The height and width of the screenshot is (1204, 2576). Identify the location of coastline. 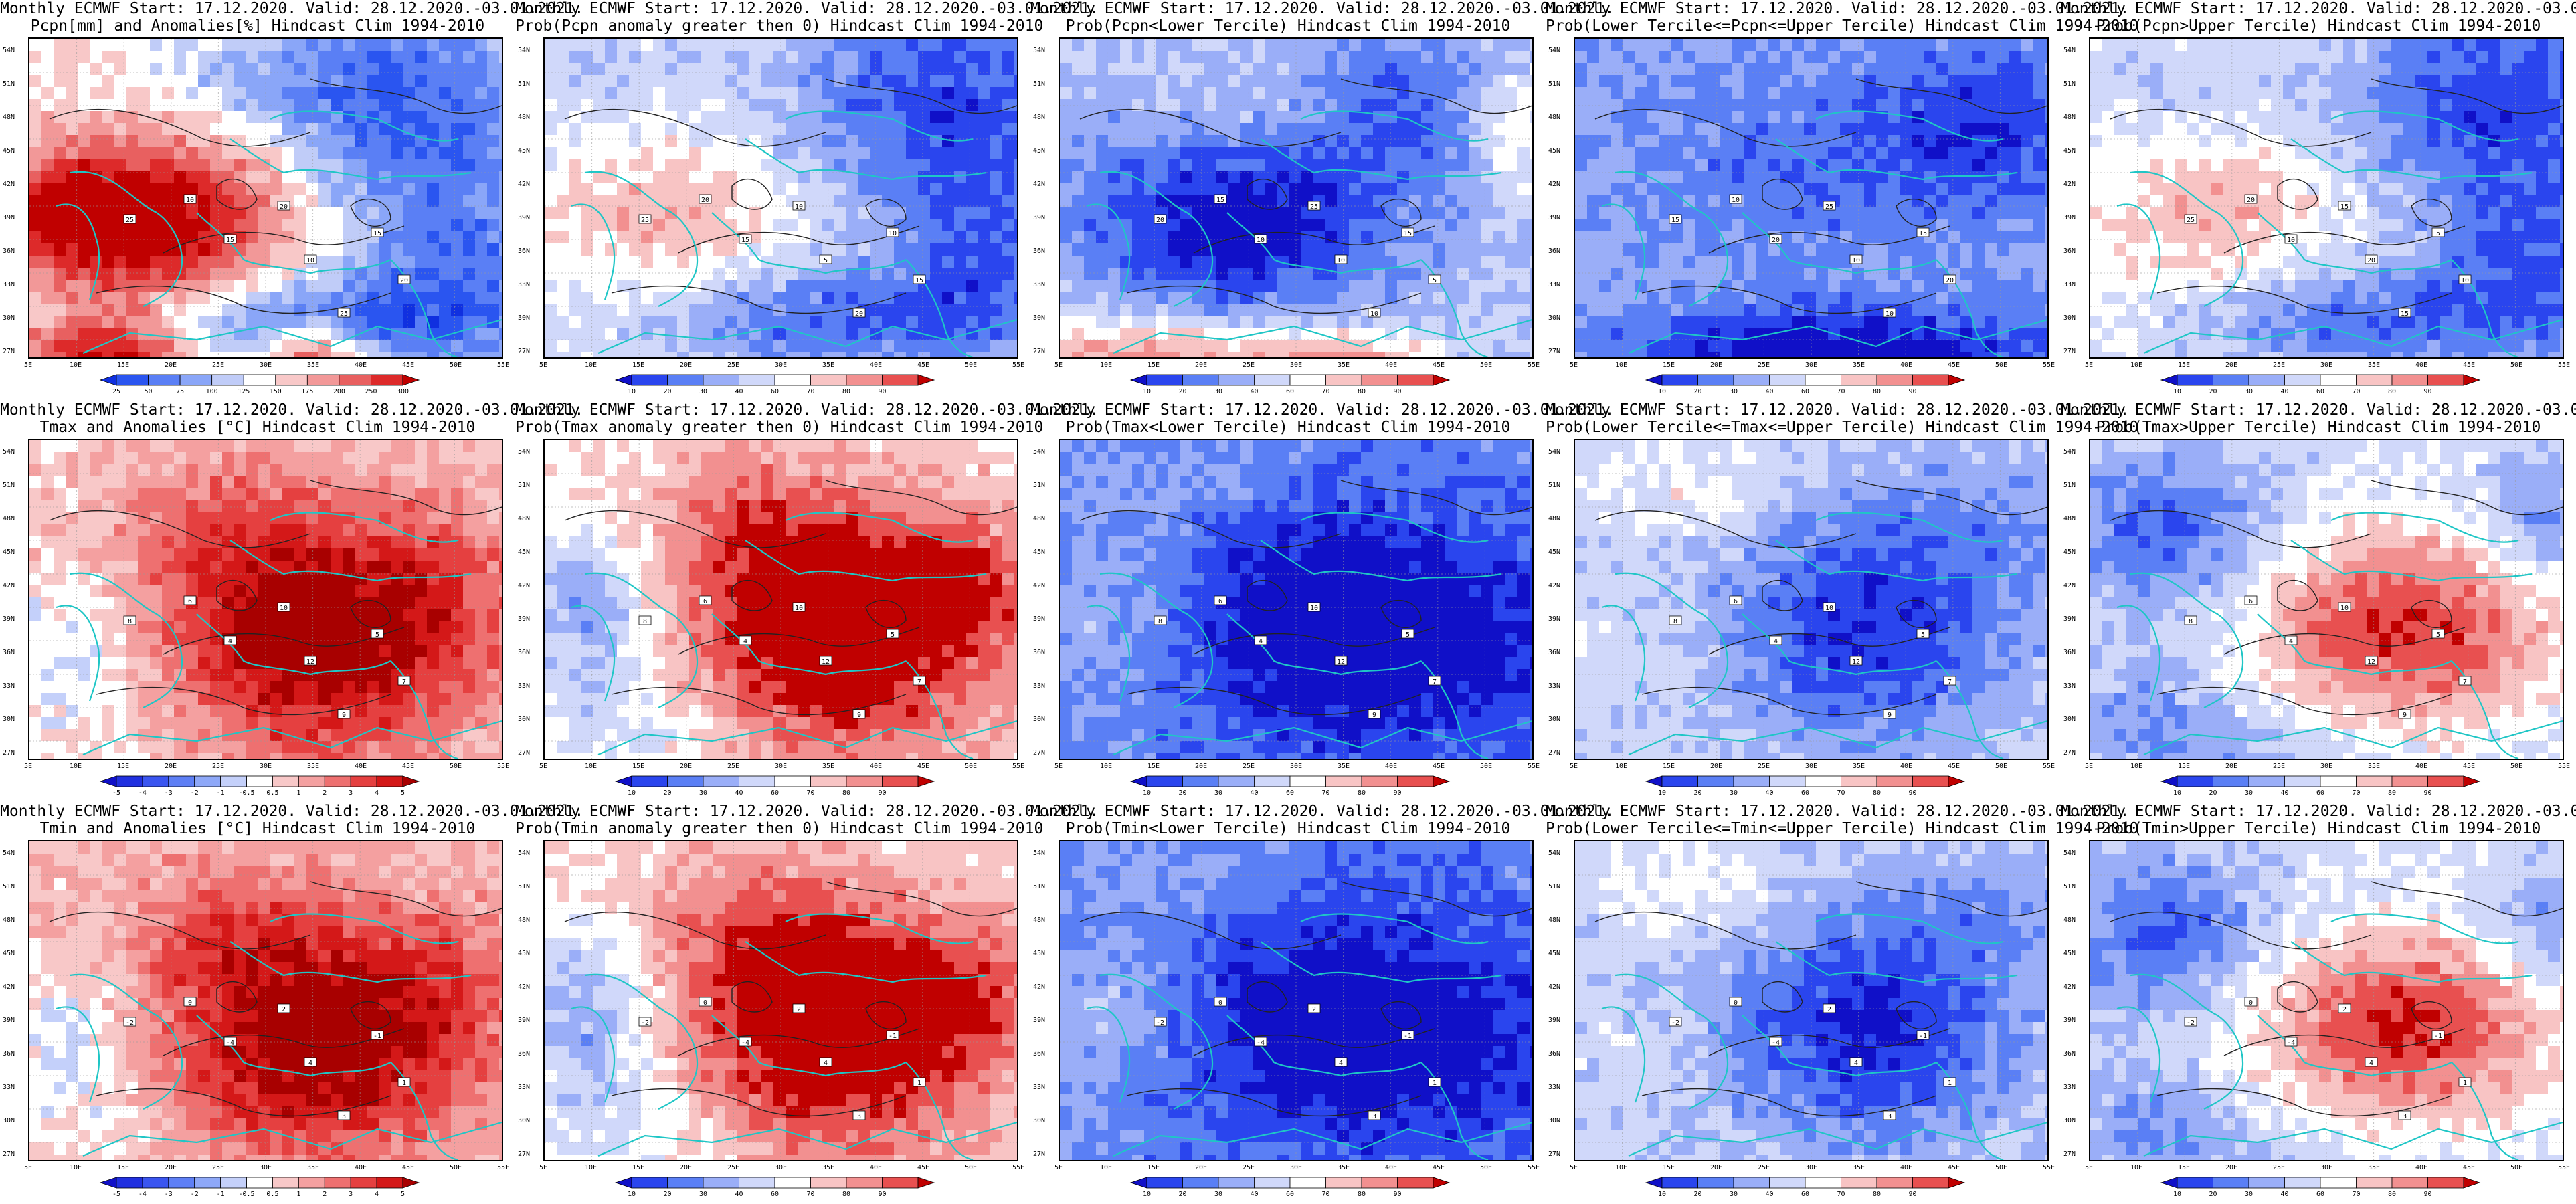
(1896, 159).